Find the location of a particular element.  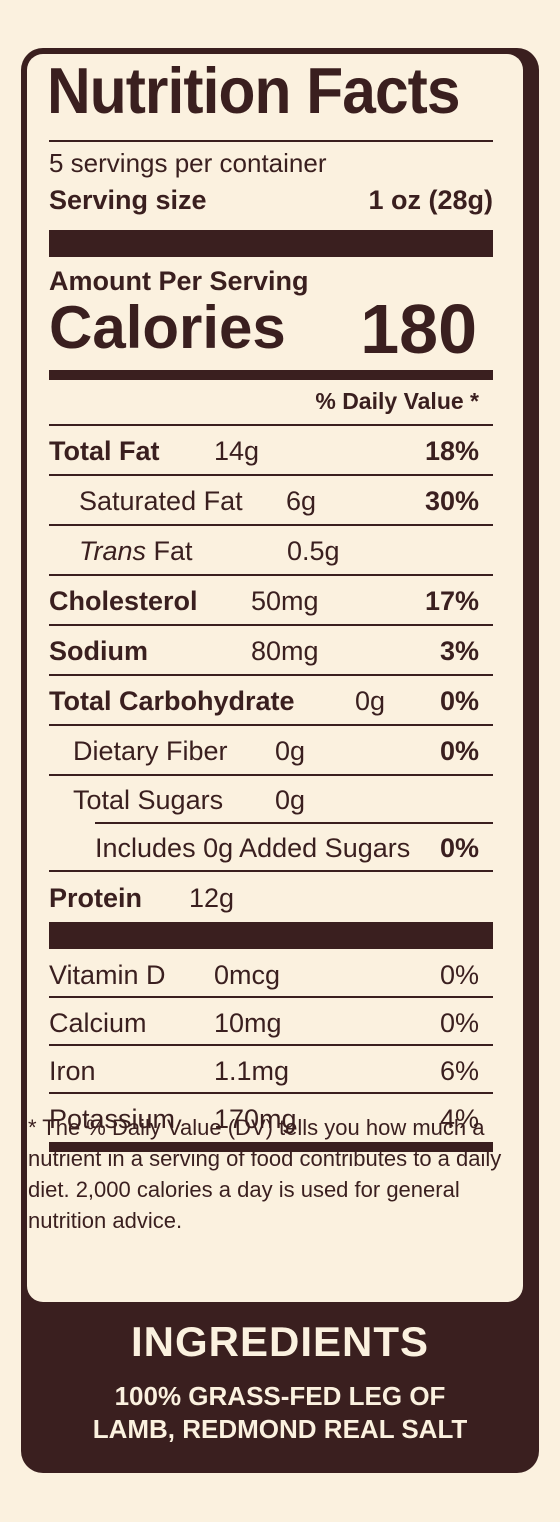

nutrient-label: Saturated Fat is located at coordinates (161, 501).